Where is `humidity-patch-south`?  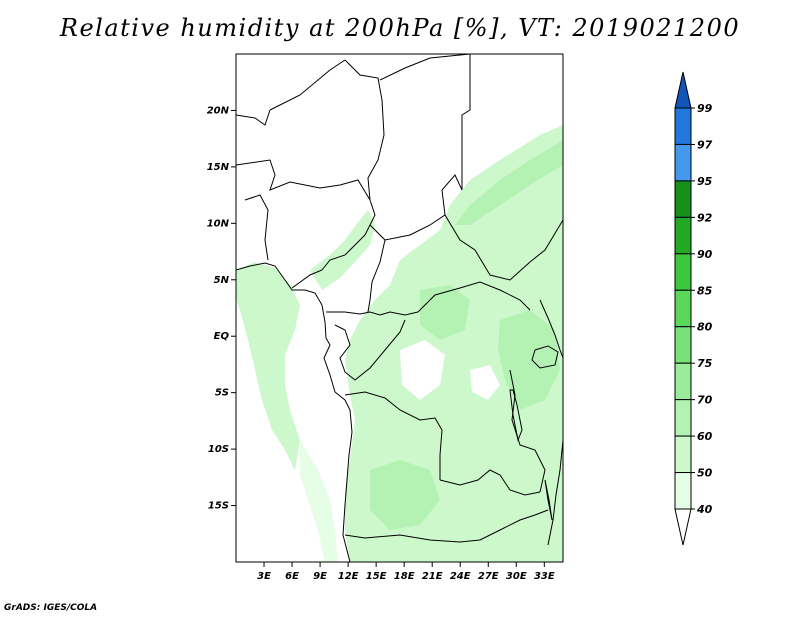
humidity-patch-south is located at coordinates (405, 495).